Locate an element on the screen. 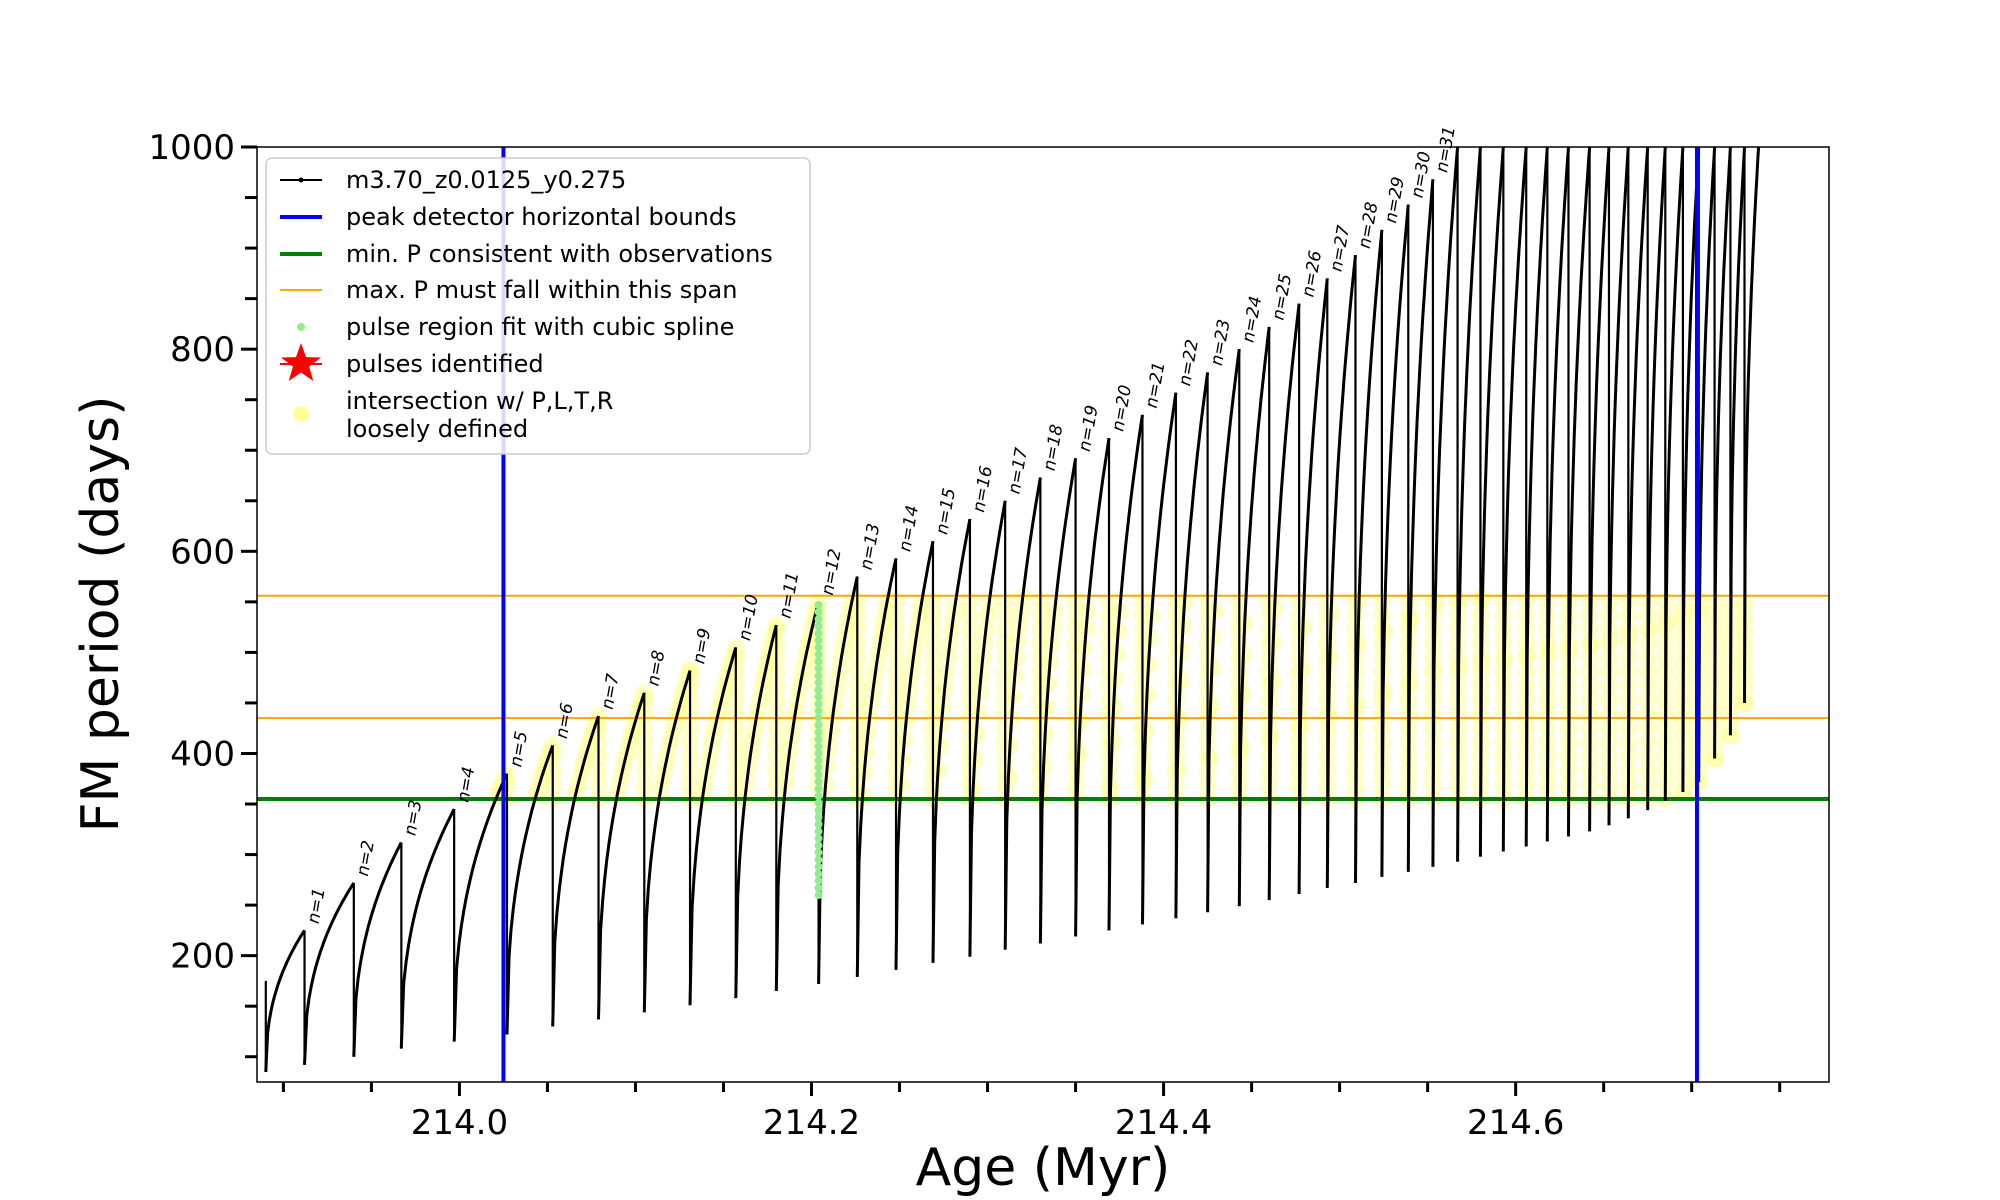 The height and width of the screenshot is (1200, 2000). legend-label: m3.70_z0.0125_y0.275 is located at coordinates (486, 180).